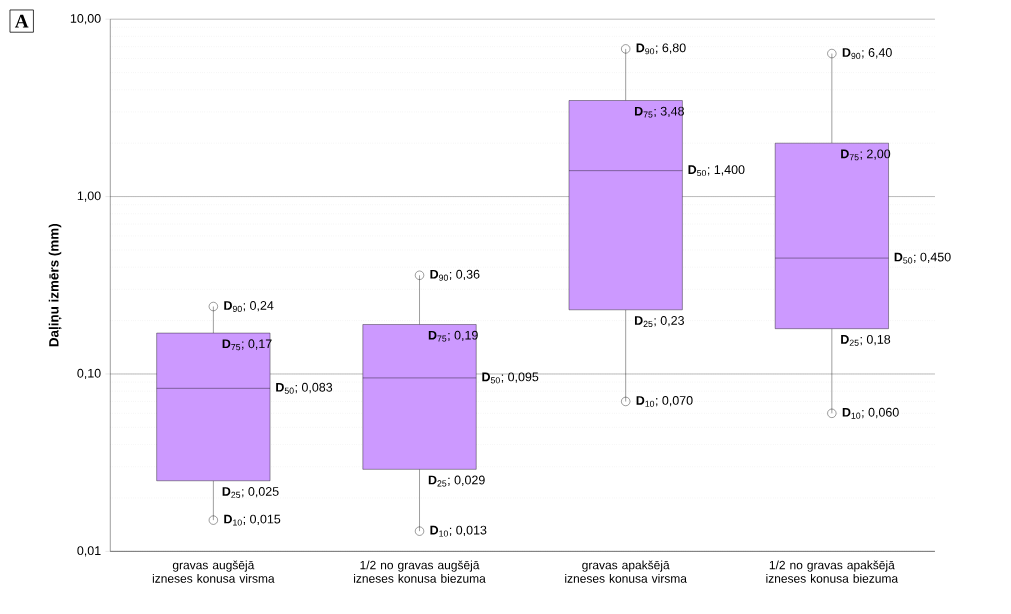  What do you see at coordinates (456, 481) in the screenshot?
I see `annotation: D$_{25}$; 0,029` at bounding box center [456, 481].